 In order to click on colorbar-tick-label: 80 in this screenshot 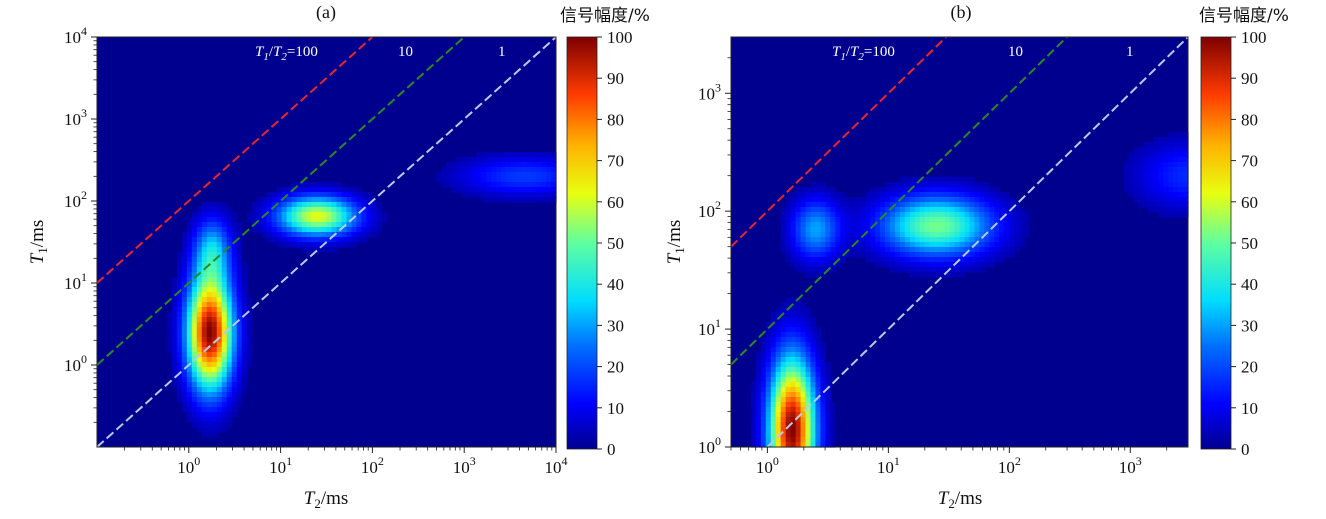, I will do `click(615, 119)`.